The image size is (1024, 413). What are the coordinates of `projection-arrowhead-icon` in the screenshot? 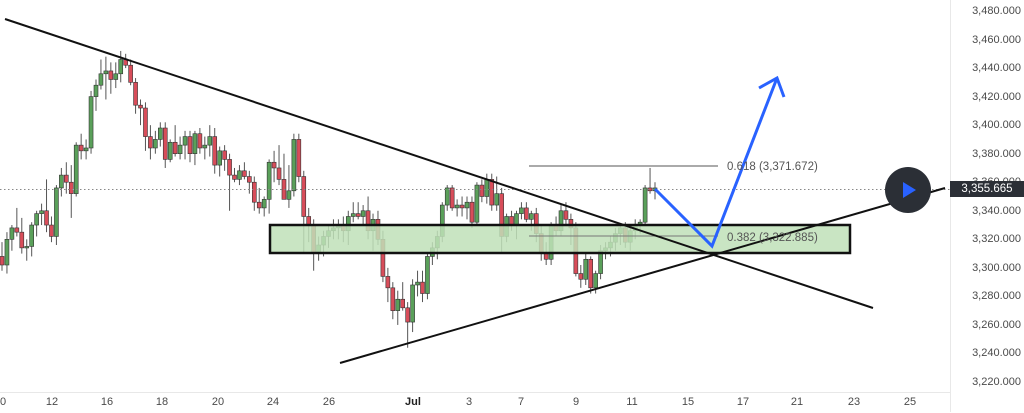 It's located at (772, 86).